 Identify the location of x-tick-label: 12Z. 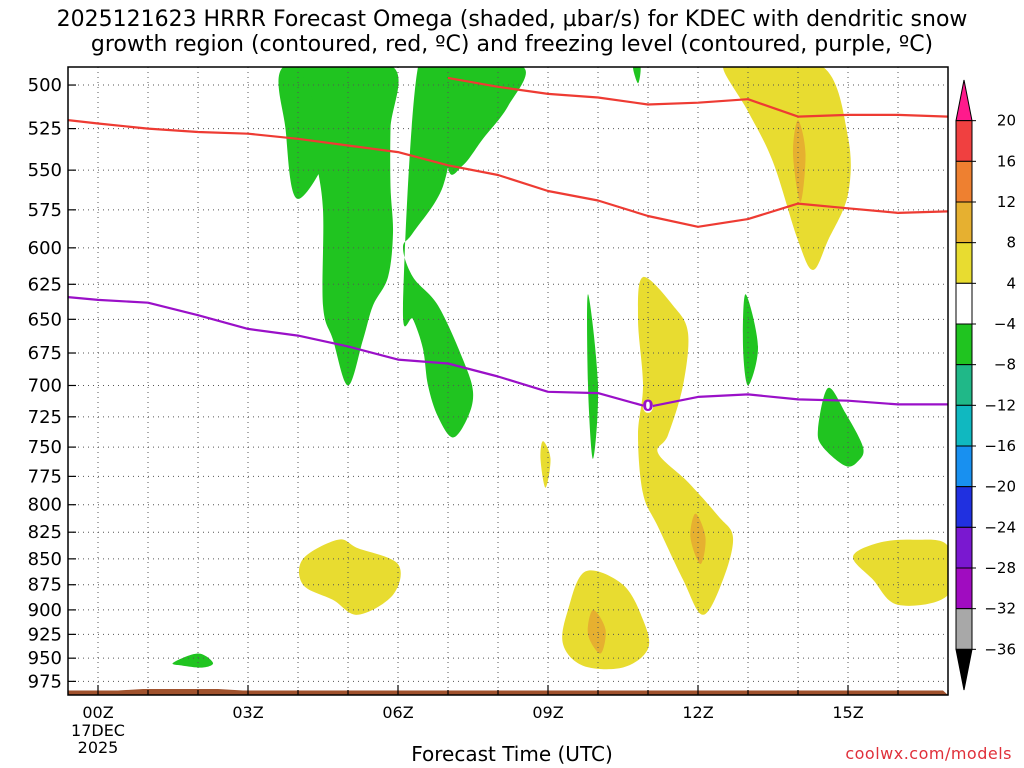
(697, 712).